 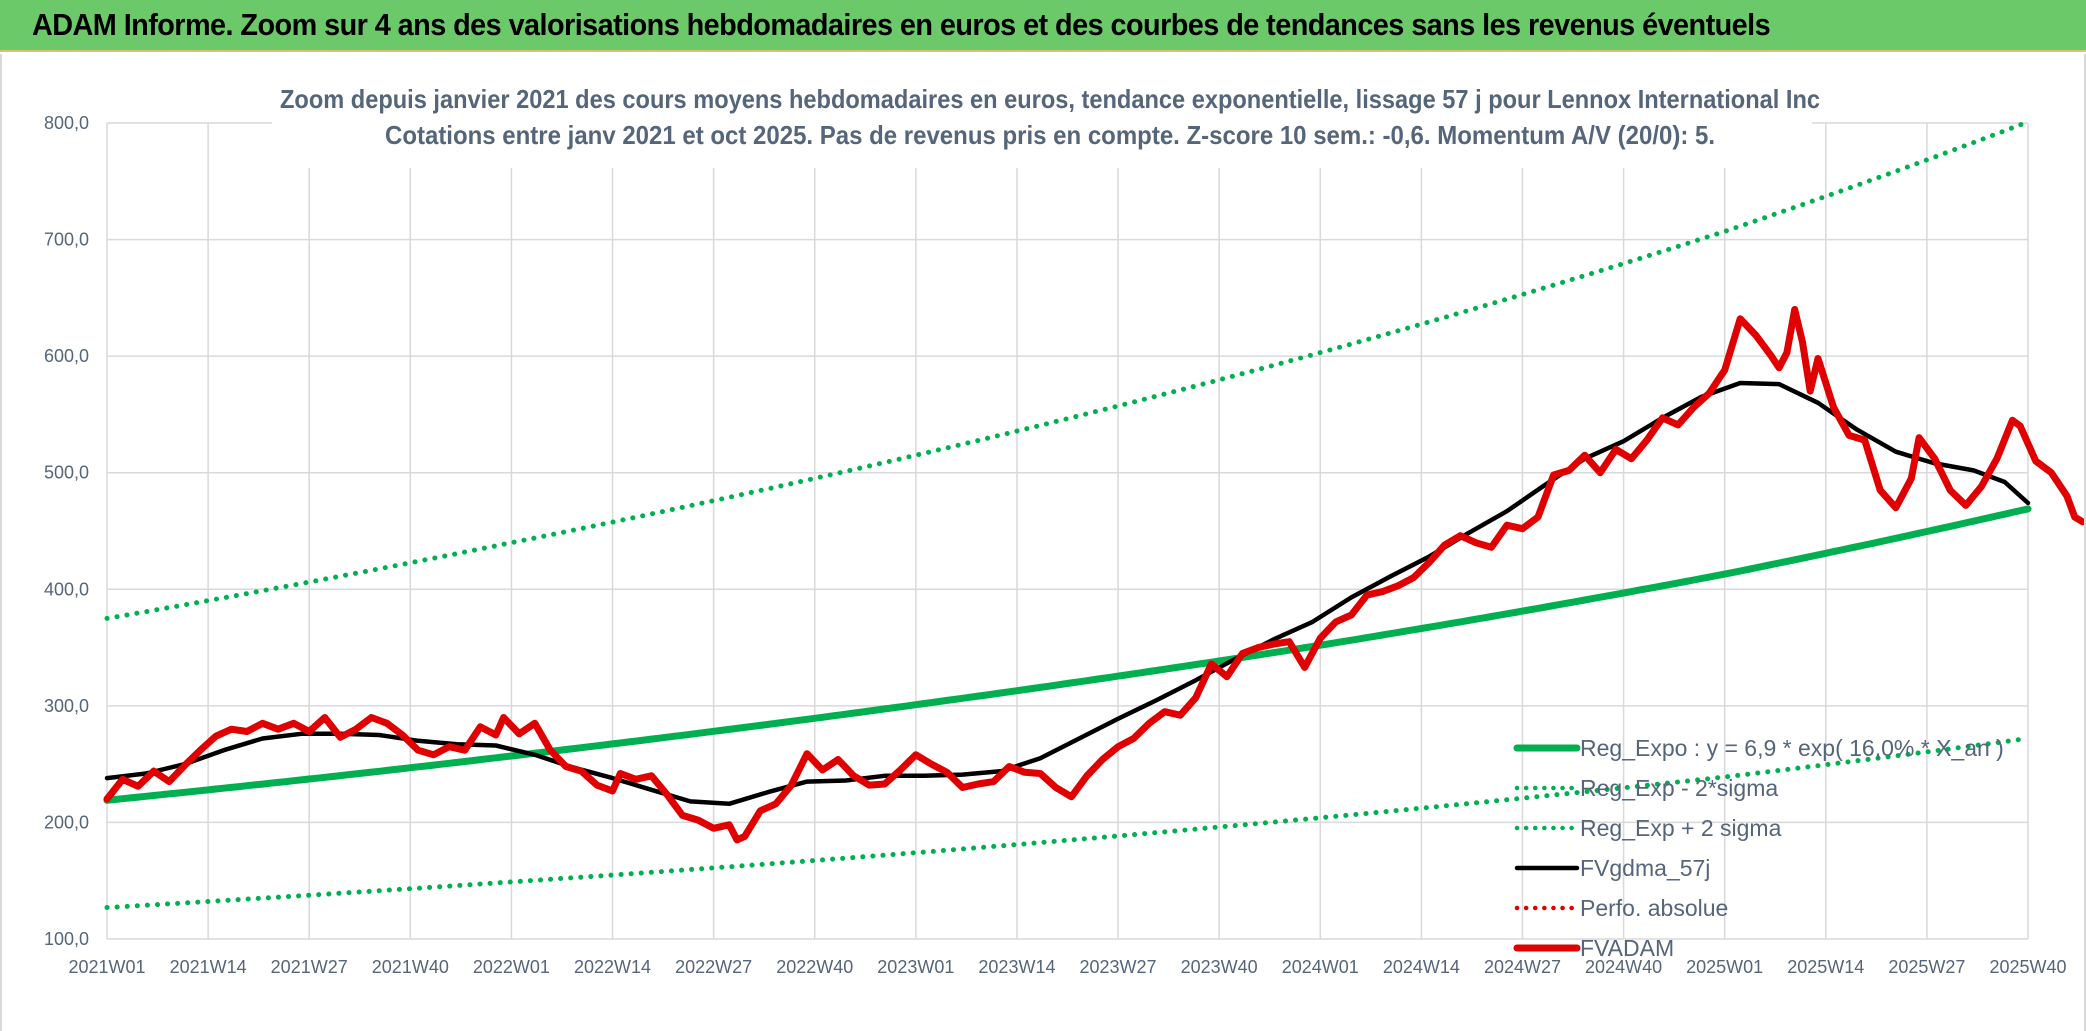 What do you see at coordinates (713, 967) in the screenshot?
I see `x-tick-label: 2022W27` at bounding box center [713, 967].